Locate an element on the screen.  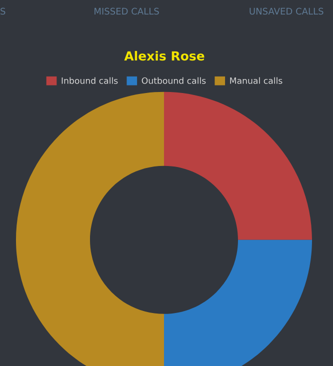
legend-label: Outbound calls is located at coordinates (174, 80).